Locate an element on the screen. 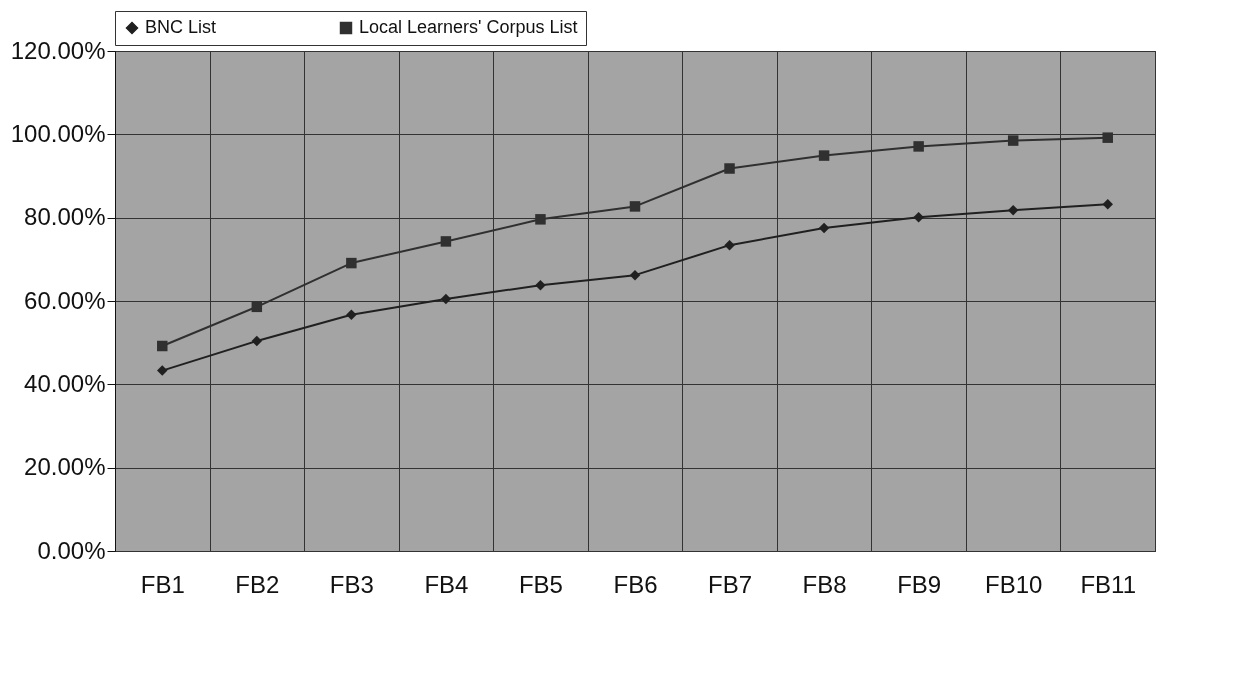 Image resolution: width=1249 pixels, height=686 pixels. y-tick-label: 120.00% is located at coordinates (58, 50).